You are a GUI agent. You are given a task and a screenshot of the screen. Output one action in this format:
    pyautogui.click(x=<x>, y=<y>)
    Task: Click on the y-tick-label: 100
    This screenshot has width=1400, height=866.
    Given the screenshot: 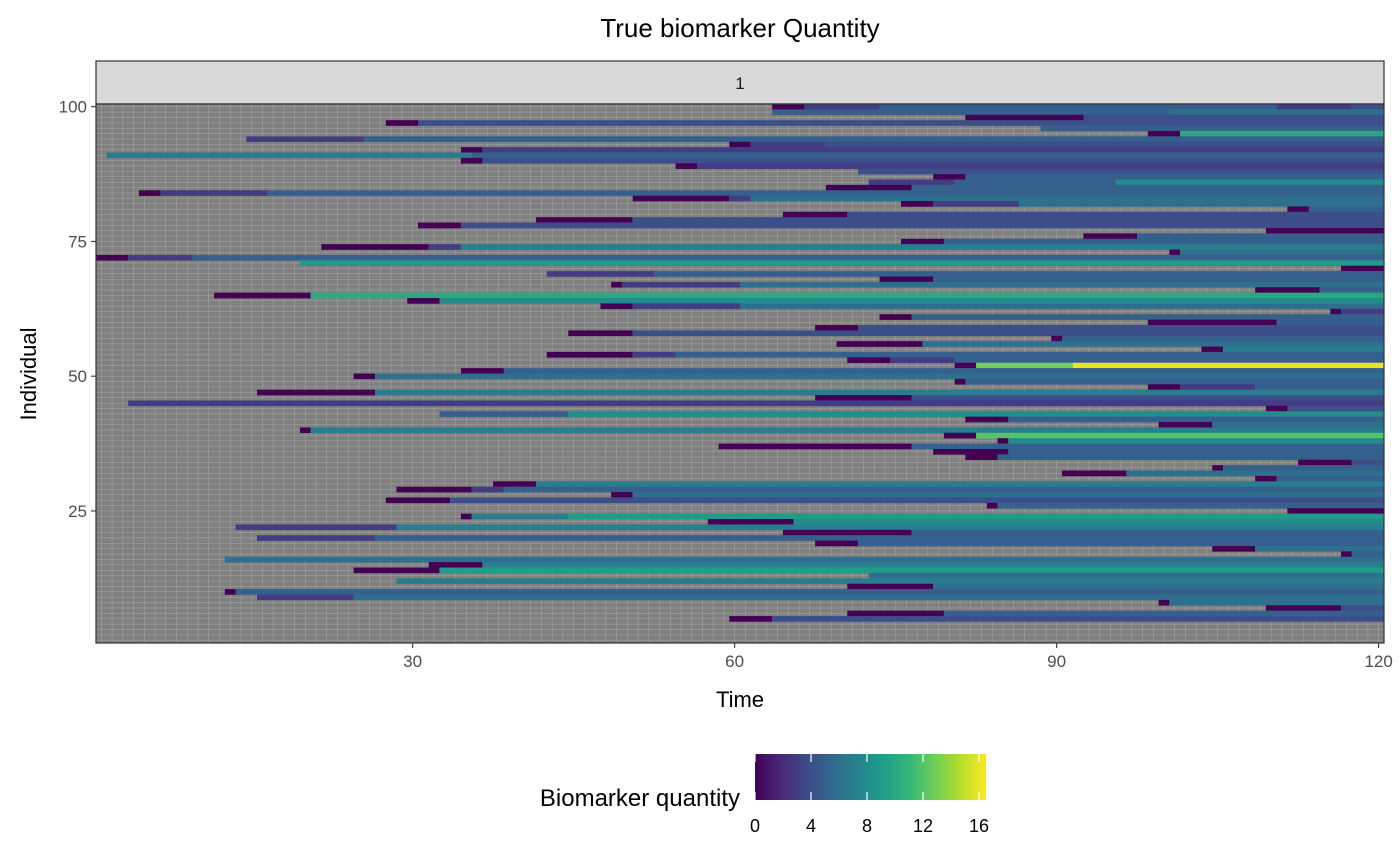 What is the action you would take?
    pyautogui.click(x=73, y=107)
    